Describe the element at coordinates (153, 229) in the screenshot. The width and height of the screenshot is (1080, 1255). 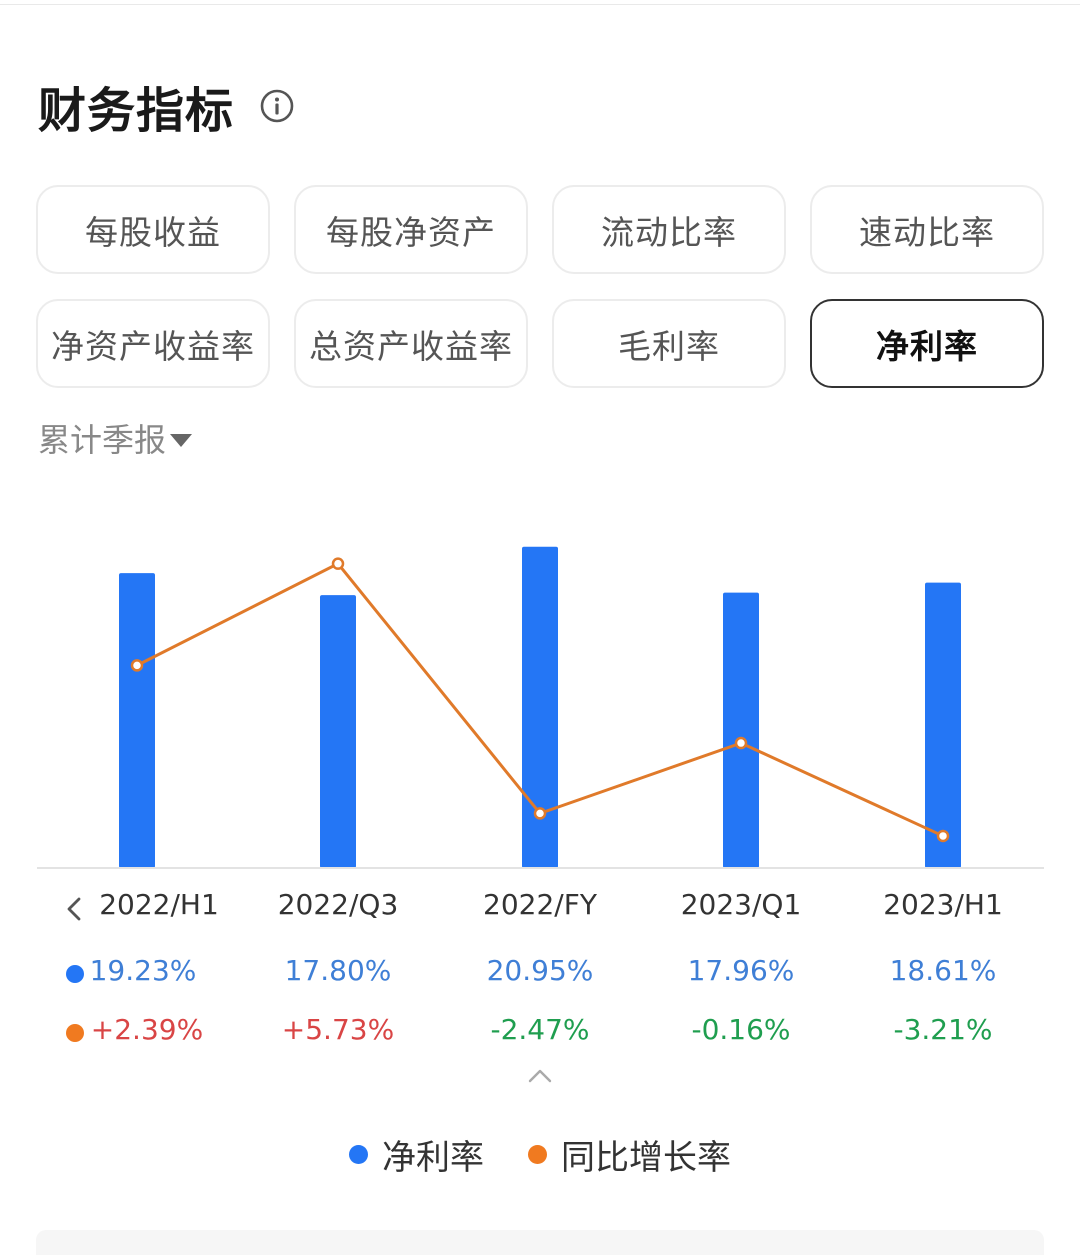
I see `tab-eps: 每股收益` at that location.